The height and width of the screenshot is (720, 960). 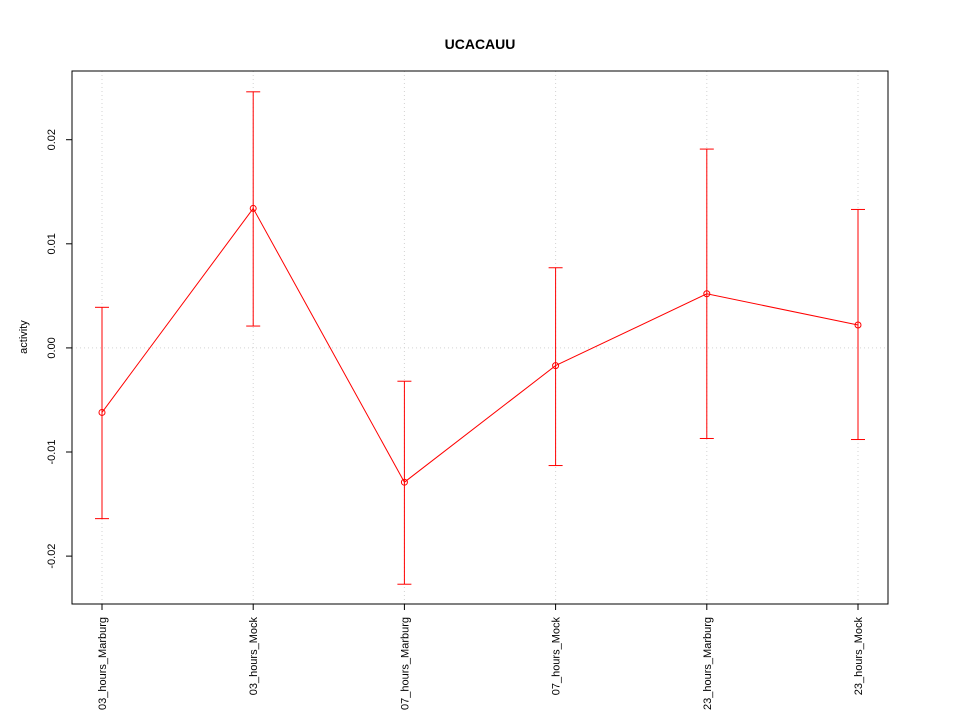 What do you see at coordinates (52, 451) in the screenshot?
I see `y-tick-label: -0.01` at bounding box center [52, 451].